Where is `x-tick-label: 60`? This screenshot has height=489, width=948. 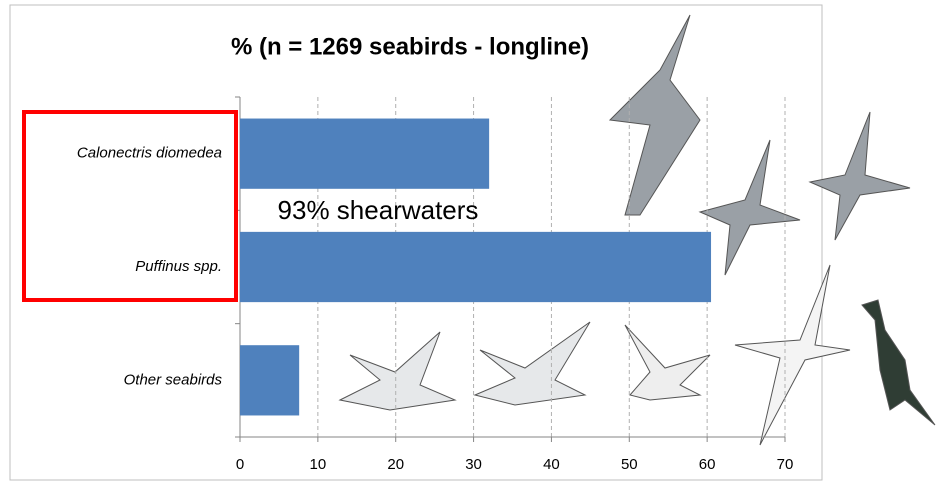 x-tick-label: 60 is located at coordinates (707, 464).